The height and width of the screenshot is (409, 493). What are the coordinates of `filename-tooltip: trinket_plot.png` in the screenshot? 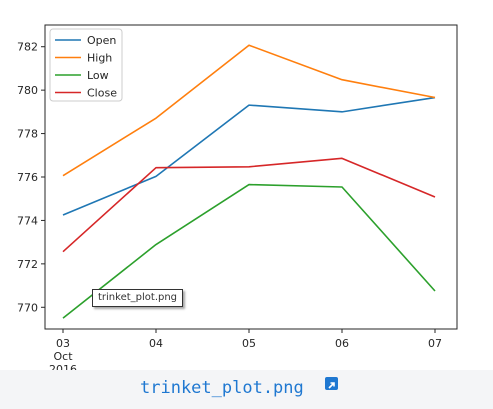 It's located at (138, 298).